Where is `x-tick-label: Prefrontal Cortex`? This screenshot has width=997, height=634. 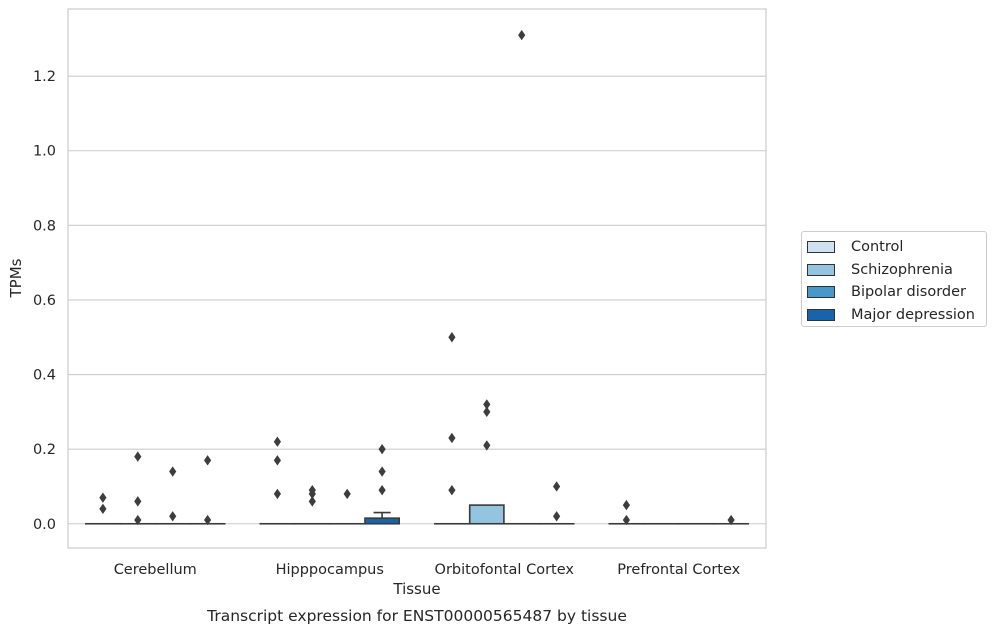 x-tick-label: Prefrontal Cortex is located at coordinates (678, 570).